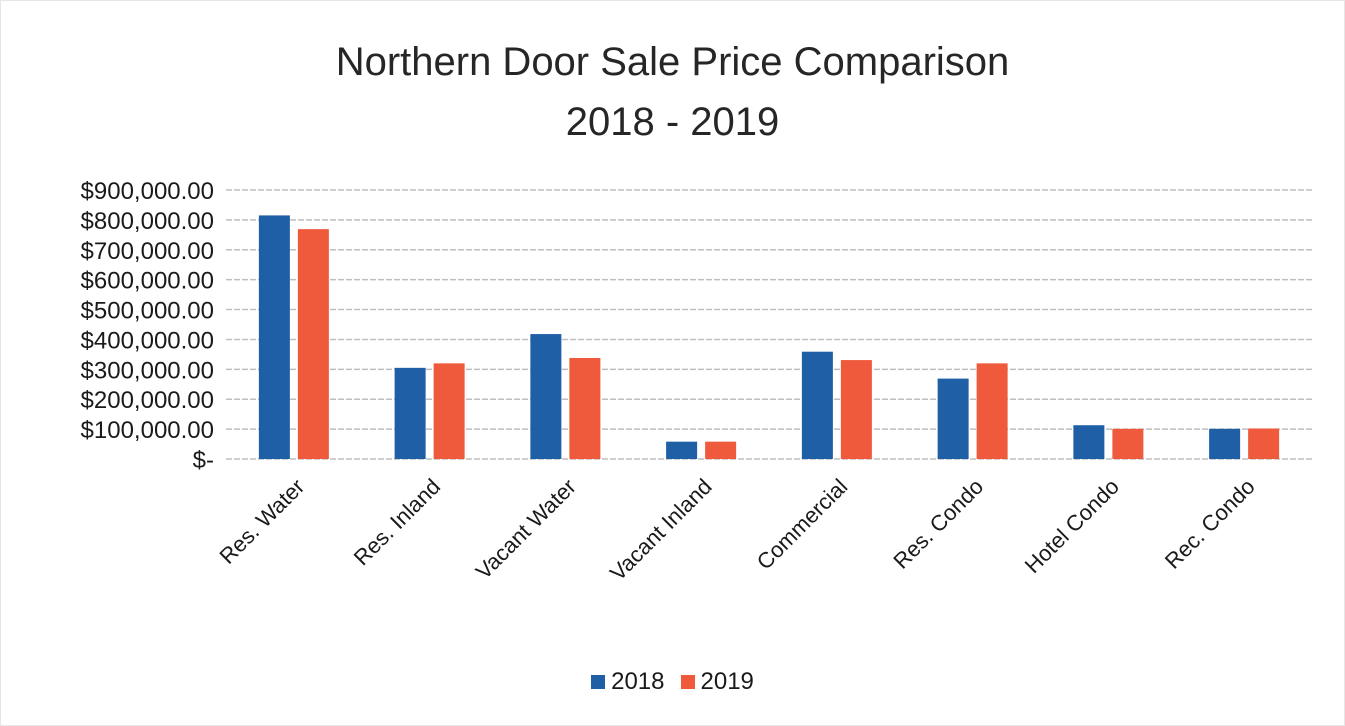 The width and height of the screenshot is (1345, 726). Describe the element at coordinates (262, 521) in the screenshot. I see `x-tick-label: Res. Water` at that location.